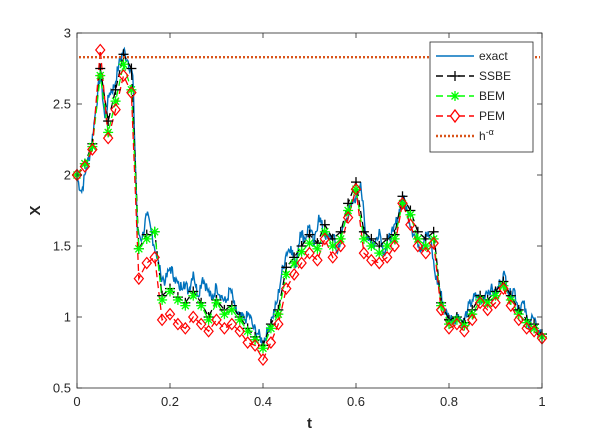 The height and width of the screenshot is (437, 599). What do you see at coordinates (455, 76) in the screenshot?
I see `legend-marker-ssbe` at bounding box center [455, 76].